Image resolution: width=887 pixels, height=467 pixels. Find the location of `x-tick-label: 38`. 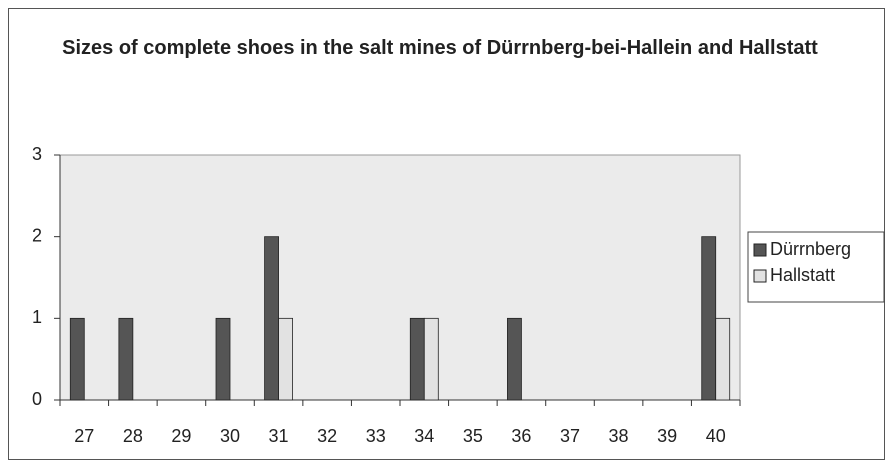

x-tick-label: 38 is located at coordinates (619, 436).